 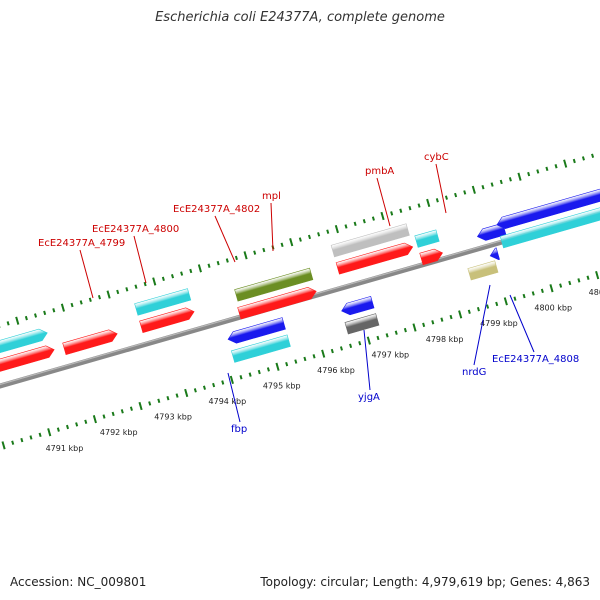 What do you see at coordinates (135, 229) in the screenshot?
I see `gene-label: EcE24377A_4800` at bounding box center [135, 229].